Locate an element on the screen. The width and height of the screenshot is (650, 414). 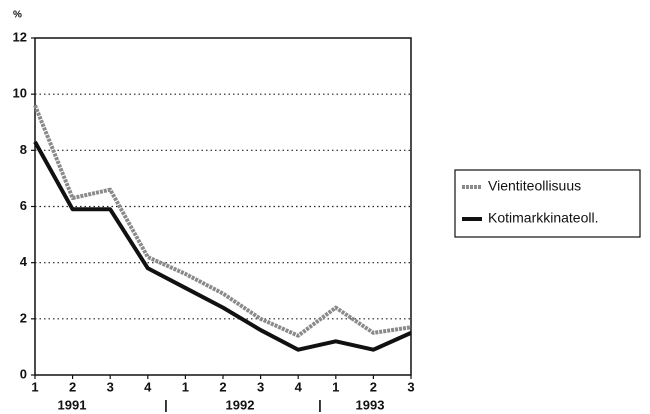
legend-label: Vientiteollisuus is located at coordinates (534, 186).